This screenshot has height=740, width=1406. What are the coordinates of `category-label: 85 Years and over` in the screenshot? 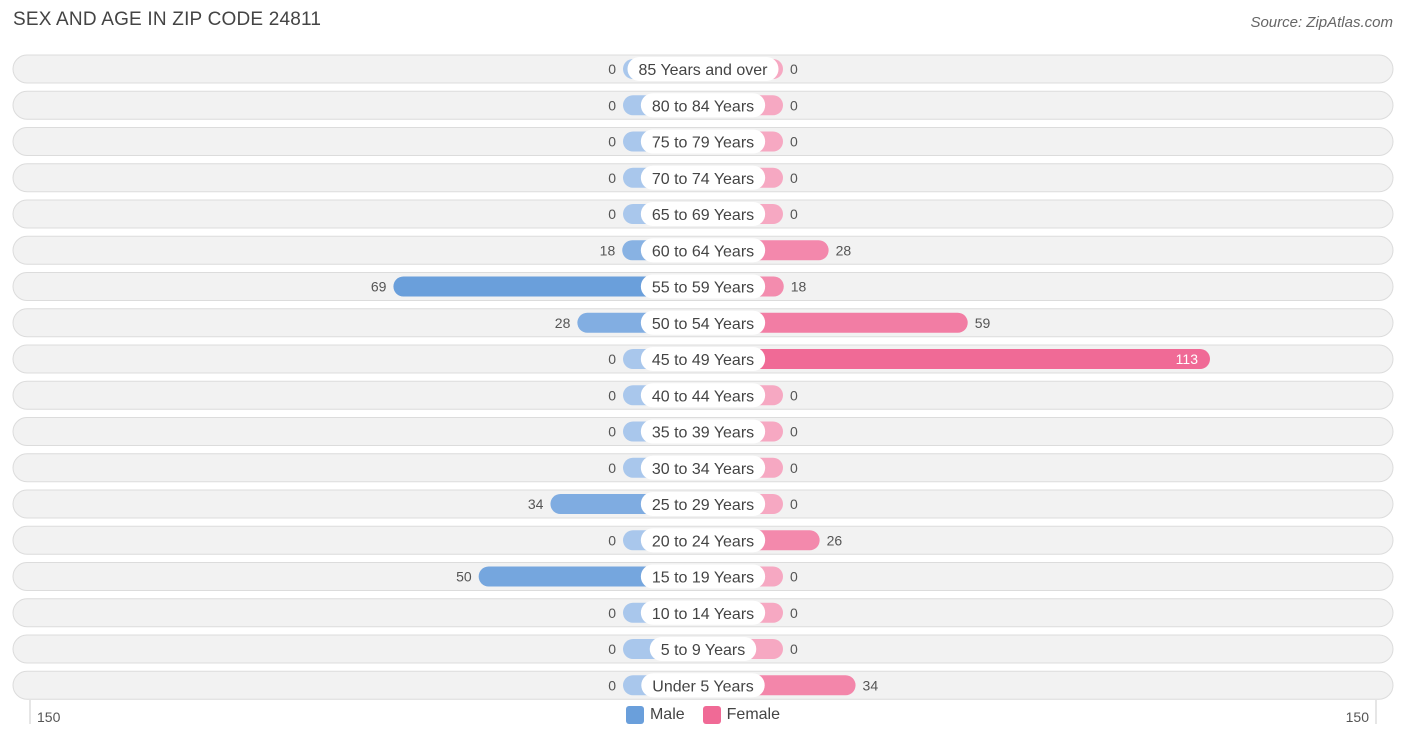 It's located at (704, 70).